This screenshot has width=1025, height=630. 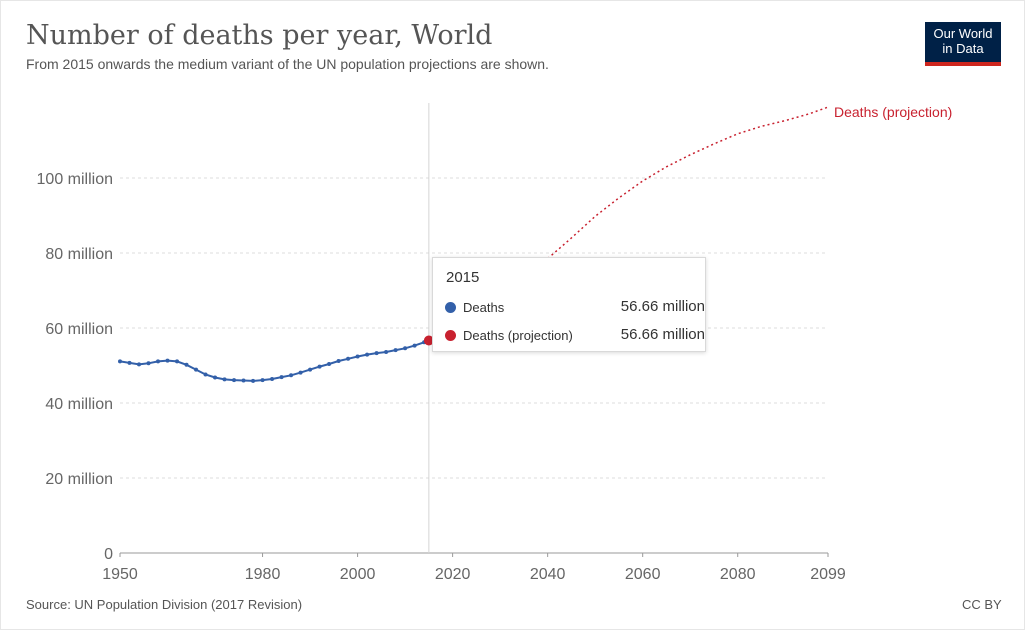 I want to click on y-tick-label: 40 million, so click(x=79, y=404).